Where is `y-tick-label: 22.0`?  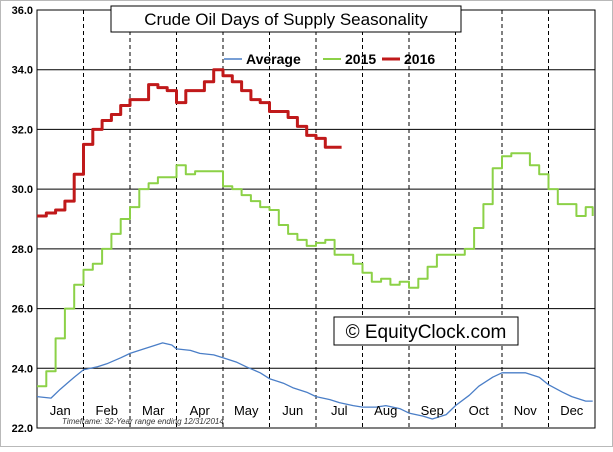 y-tick-label: 22.0 is located at coordinates (22, 429).